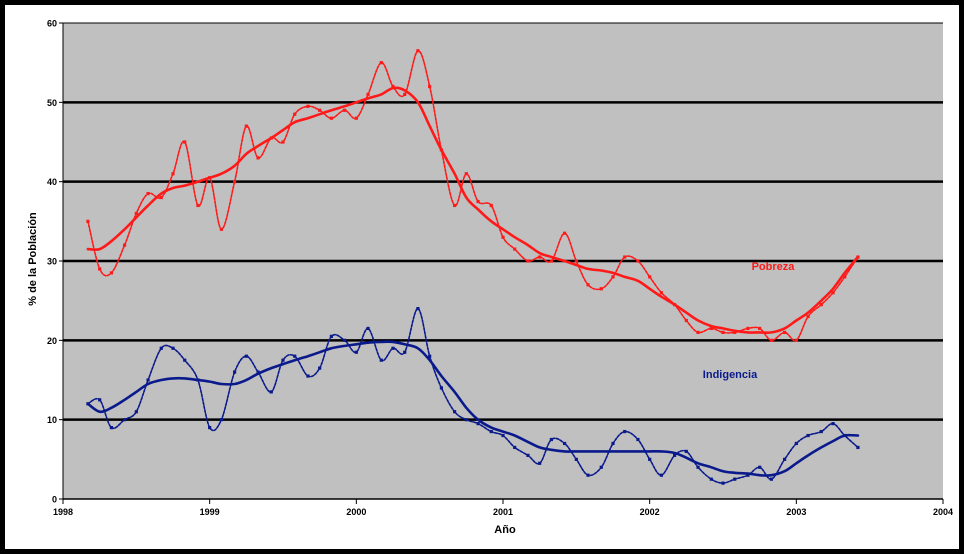 The height and width of the screenshot is (554, 964). What do you see at coordinates (210, 512) in the screenshot?
I see `x-tick-label: 1999` at bounding box center [210, 512].